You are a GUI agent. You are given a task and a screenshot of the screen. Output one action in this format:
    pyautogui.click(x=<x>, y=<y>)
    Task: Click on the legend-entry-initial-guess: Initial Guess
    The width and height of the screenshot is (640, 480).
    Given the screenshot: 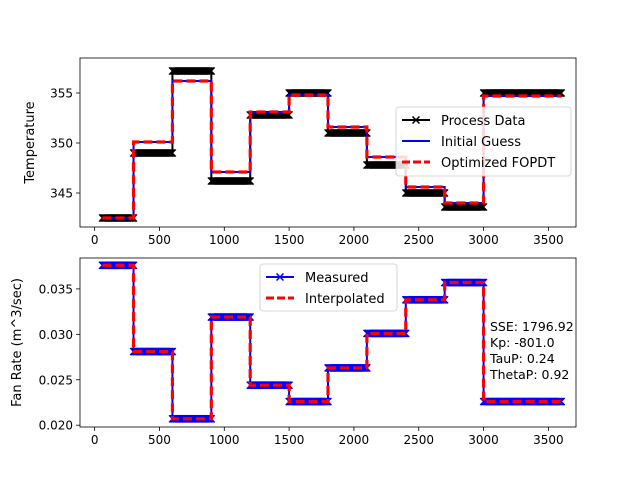 What is the action you would take?
    pyautogui.click(x=461, y=142)
    